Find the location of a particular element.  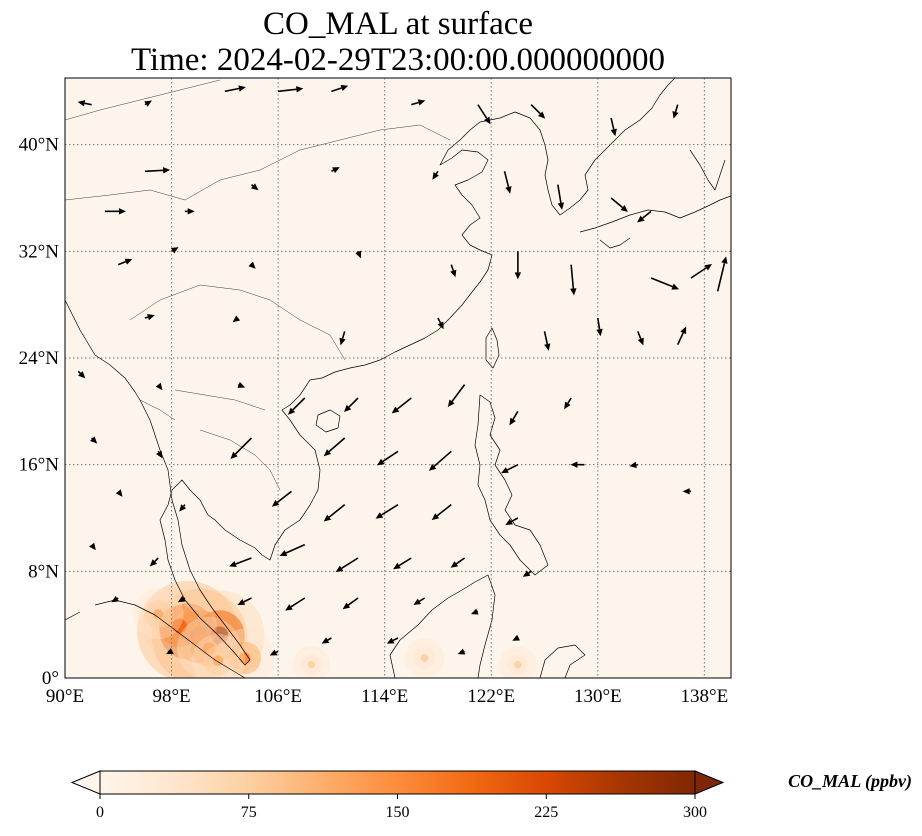

colorbar-extend-min is located at coordinates (85, 782).